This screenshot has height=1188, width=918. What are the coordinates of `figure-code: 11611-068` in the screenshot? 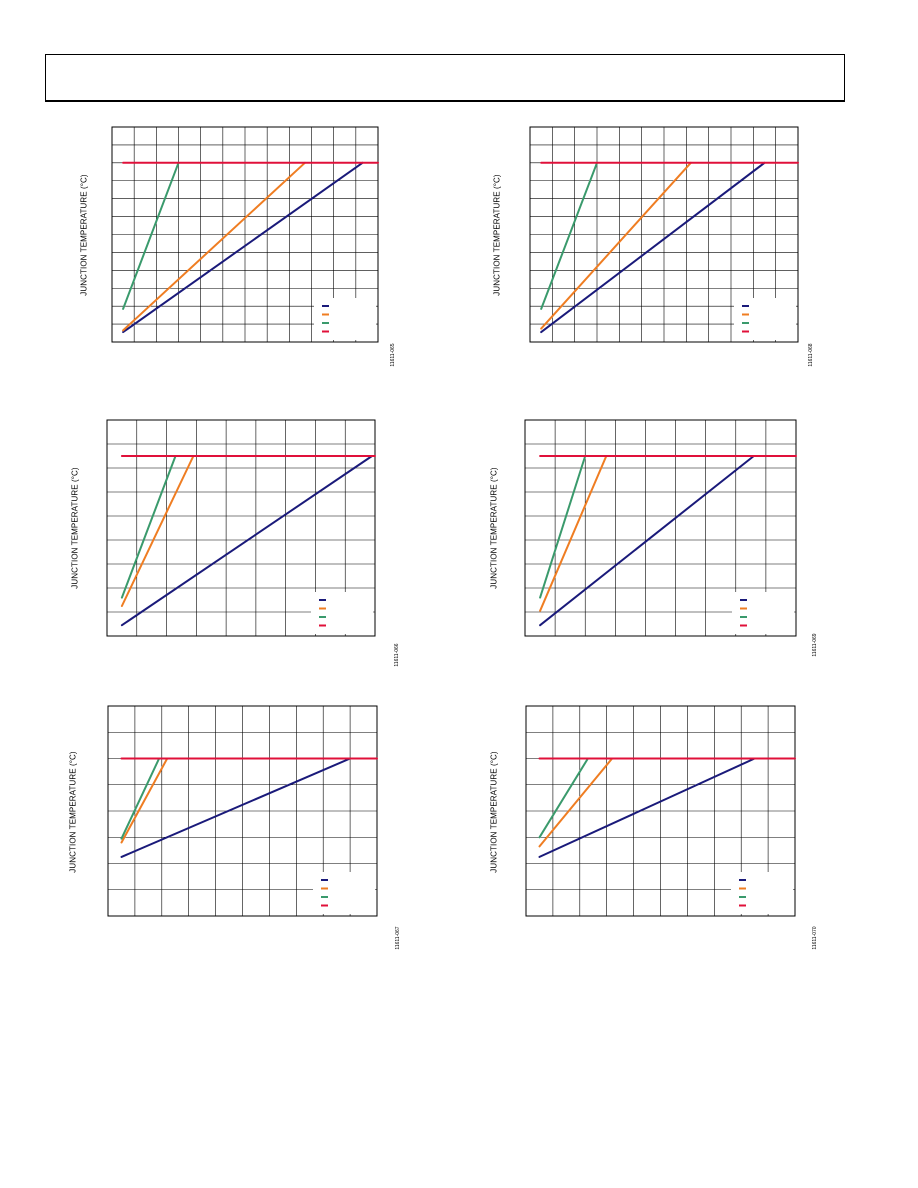 It's located at (811, 355).